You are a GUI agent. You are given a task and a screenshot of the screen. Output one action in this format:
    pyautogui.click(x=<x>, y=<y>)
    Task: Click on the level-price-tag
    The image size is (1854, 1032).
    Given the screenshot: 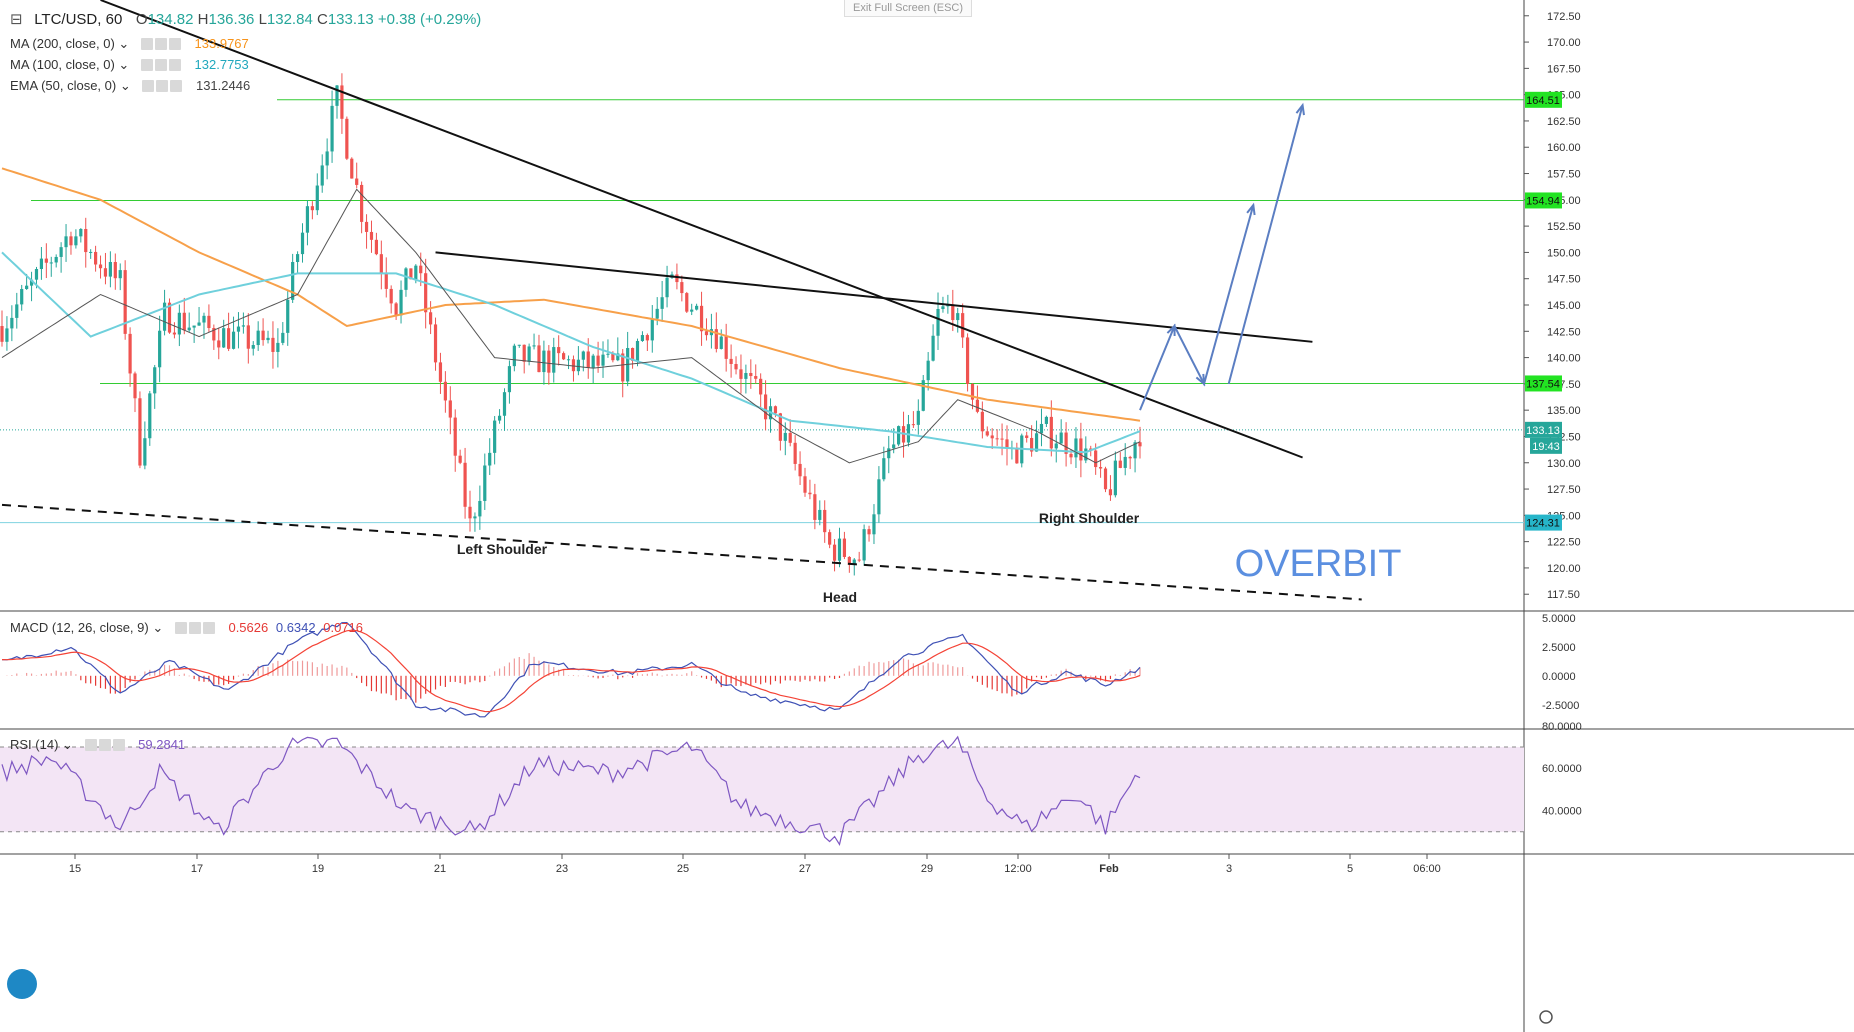 What is the action you would take?
    pyautogui.click(x=1543, y=99)
    